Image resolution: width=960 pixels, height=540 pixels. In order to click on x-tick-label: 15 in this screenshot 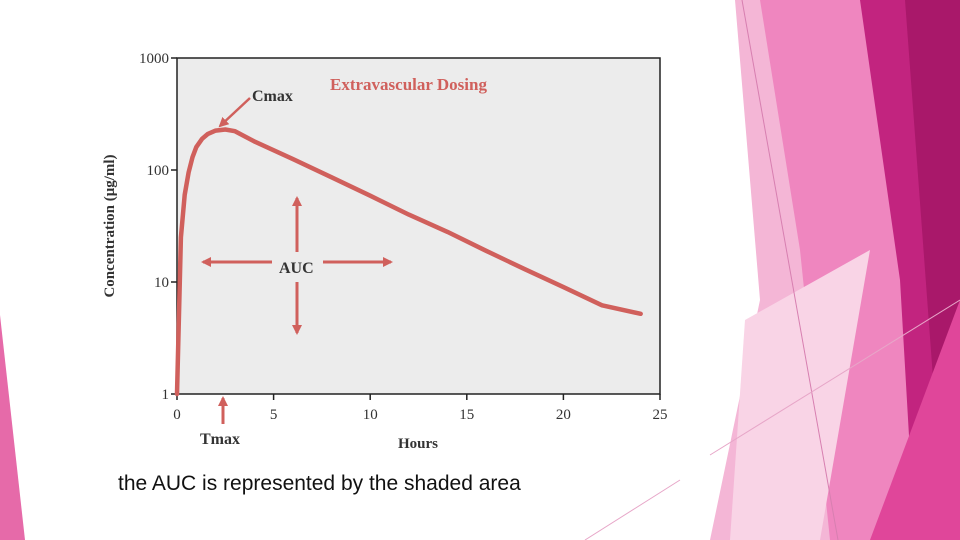, I will do `click(466, 415)`.